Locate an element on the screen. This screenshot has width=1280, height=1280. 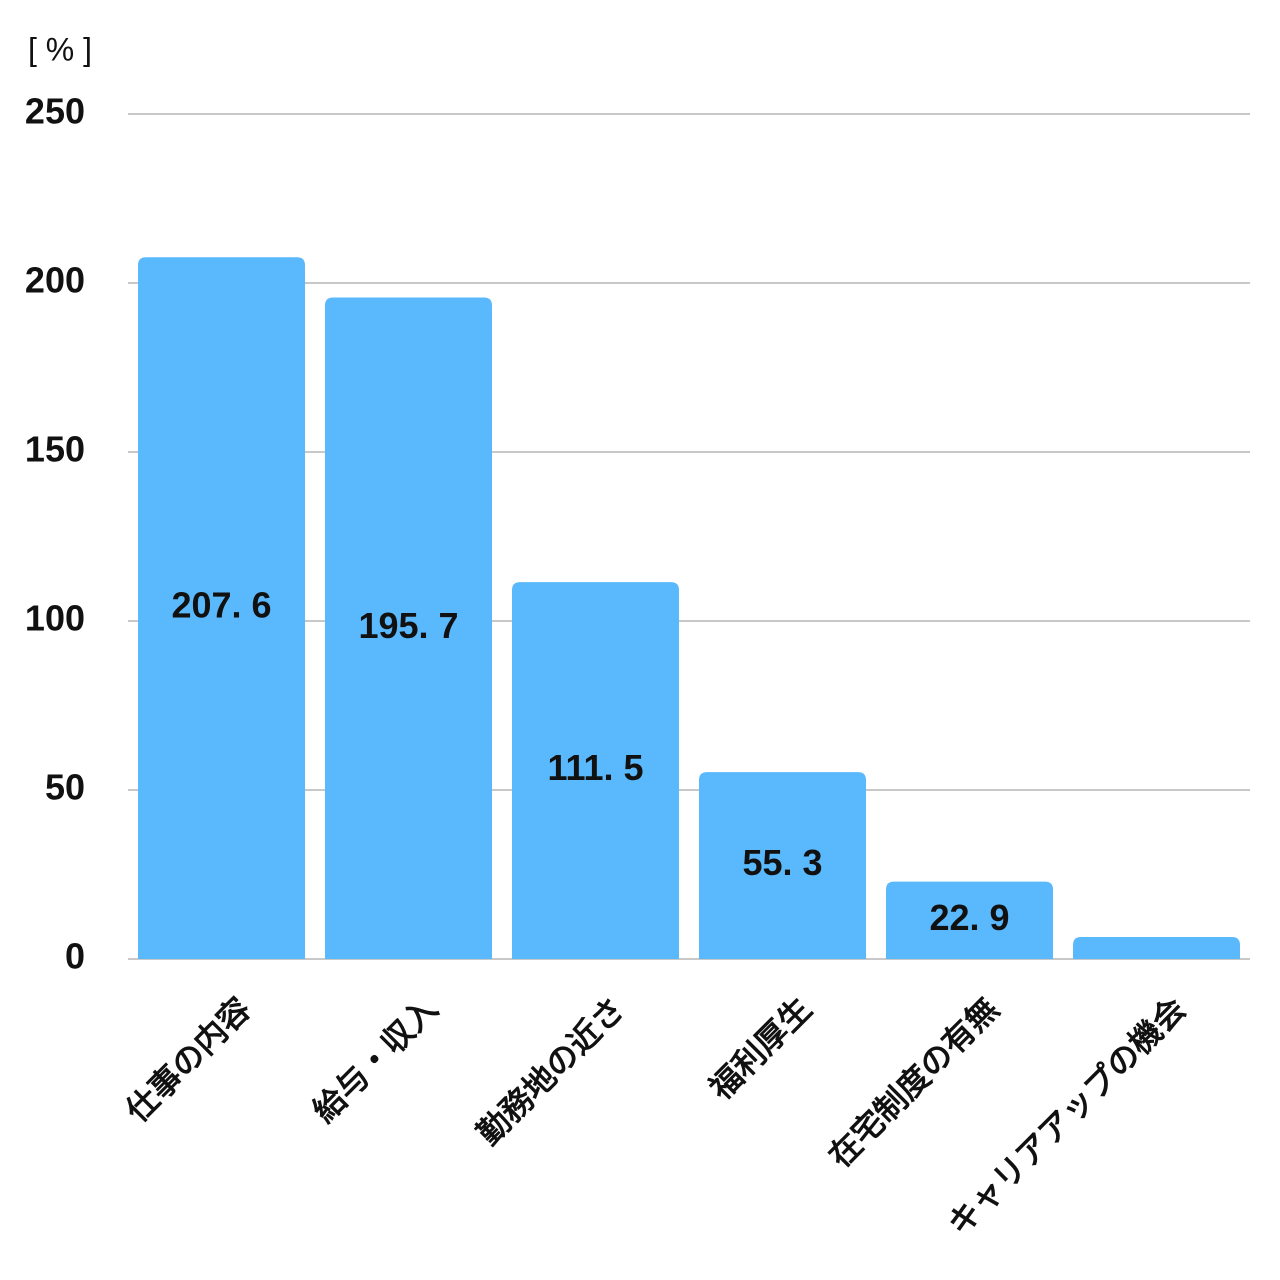
x-tick-label: 在宅制度の有無 is located at coordinates (914, 1082).